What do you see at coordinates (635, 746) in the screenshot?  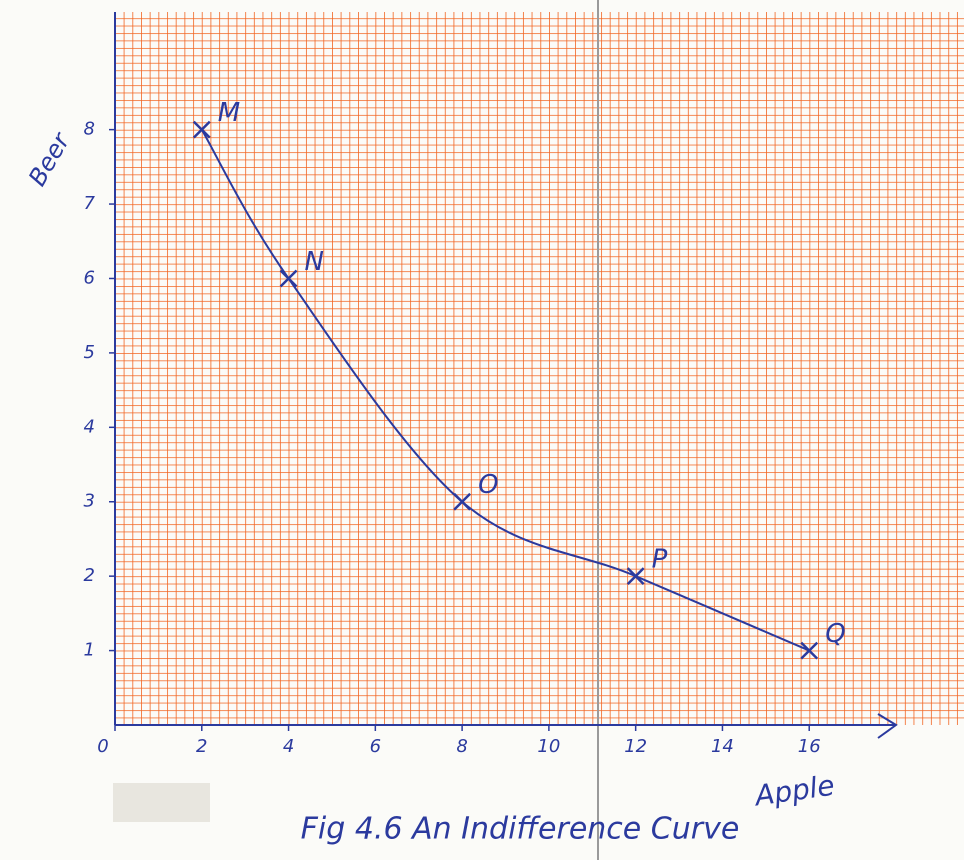 I see `x-tick-label: 12` at bounding box center [635, 746].